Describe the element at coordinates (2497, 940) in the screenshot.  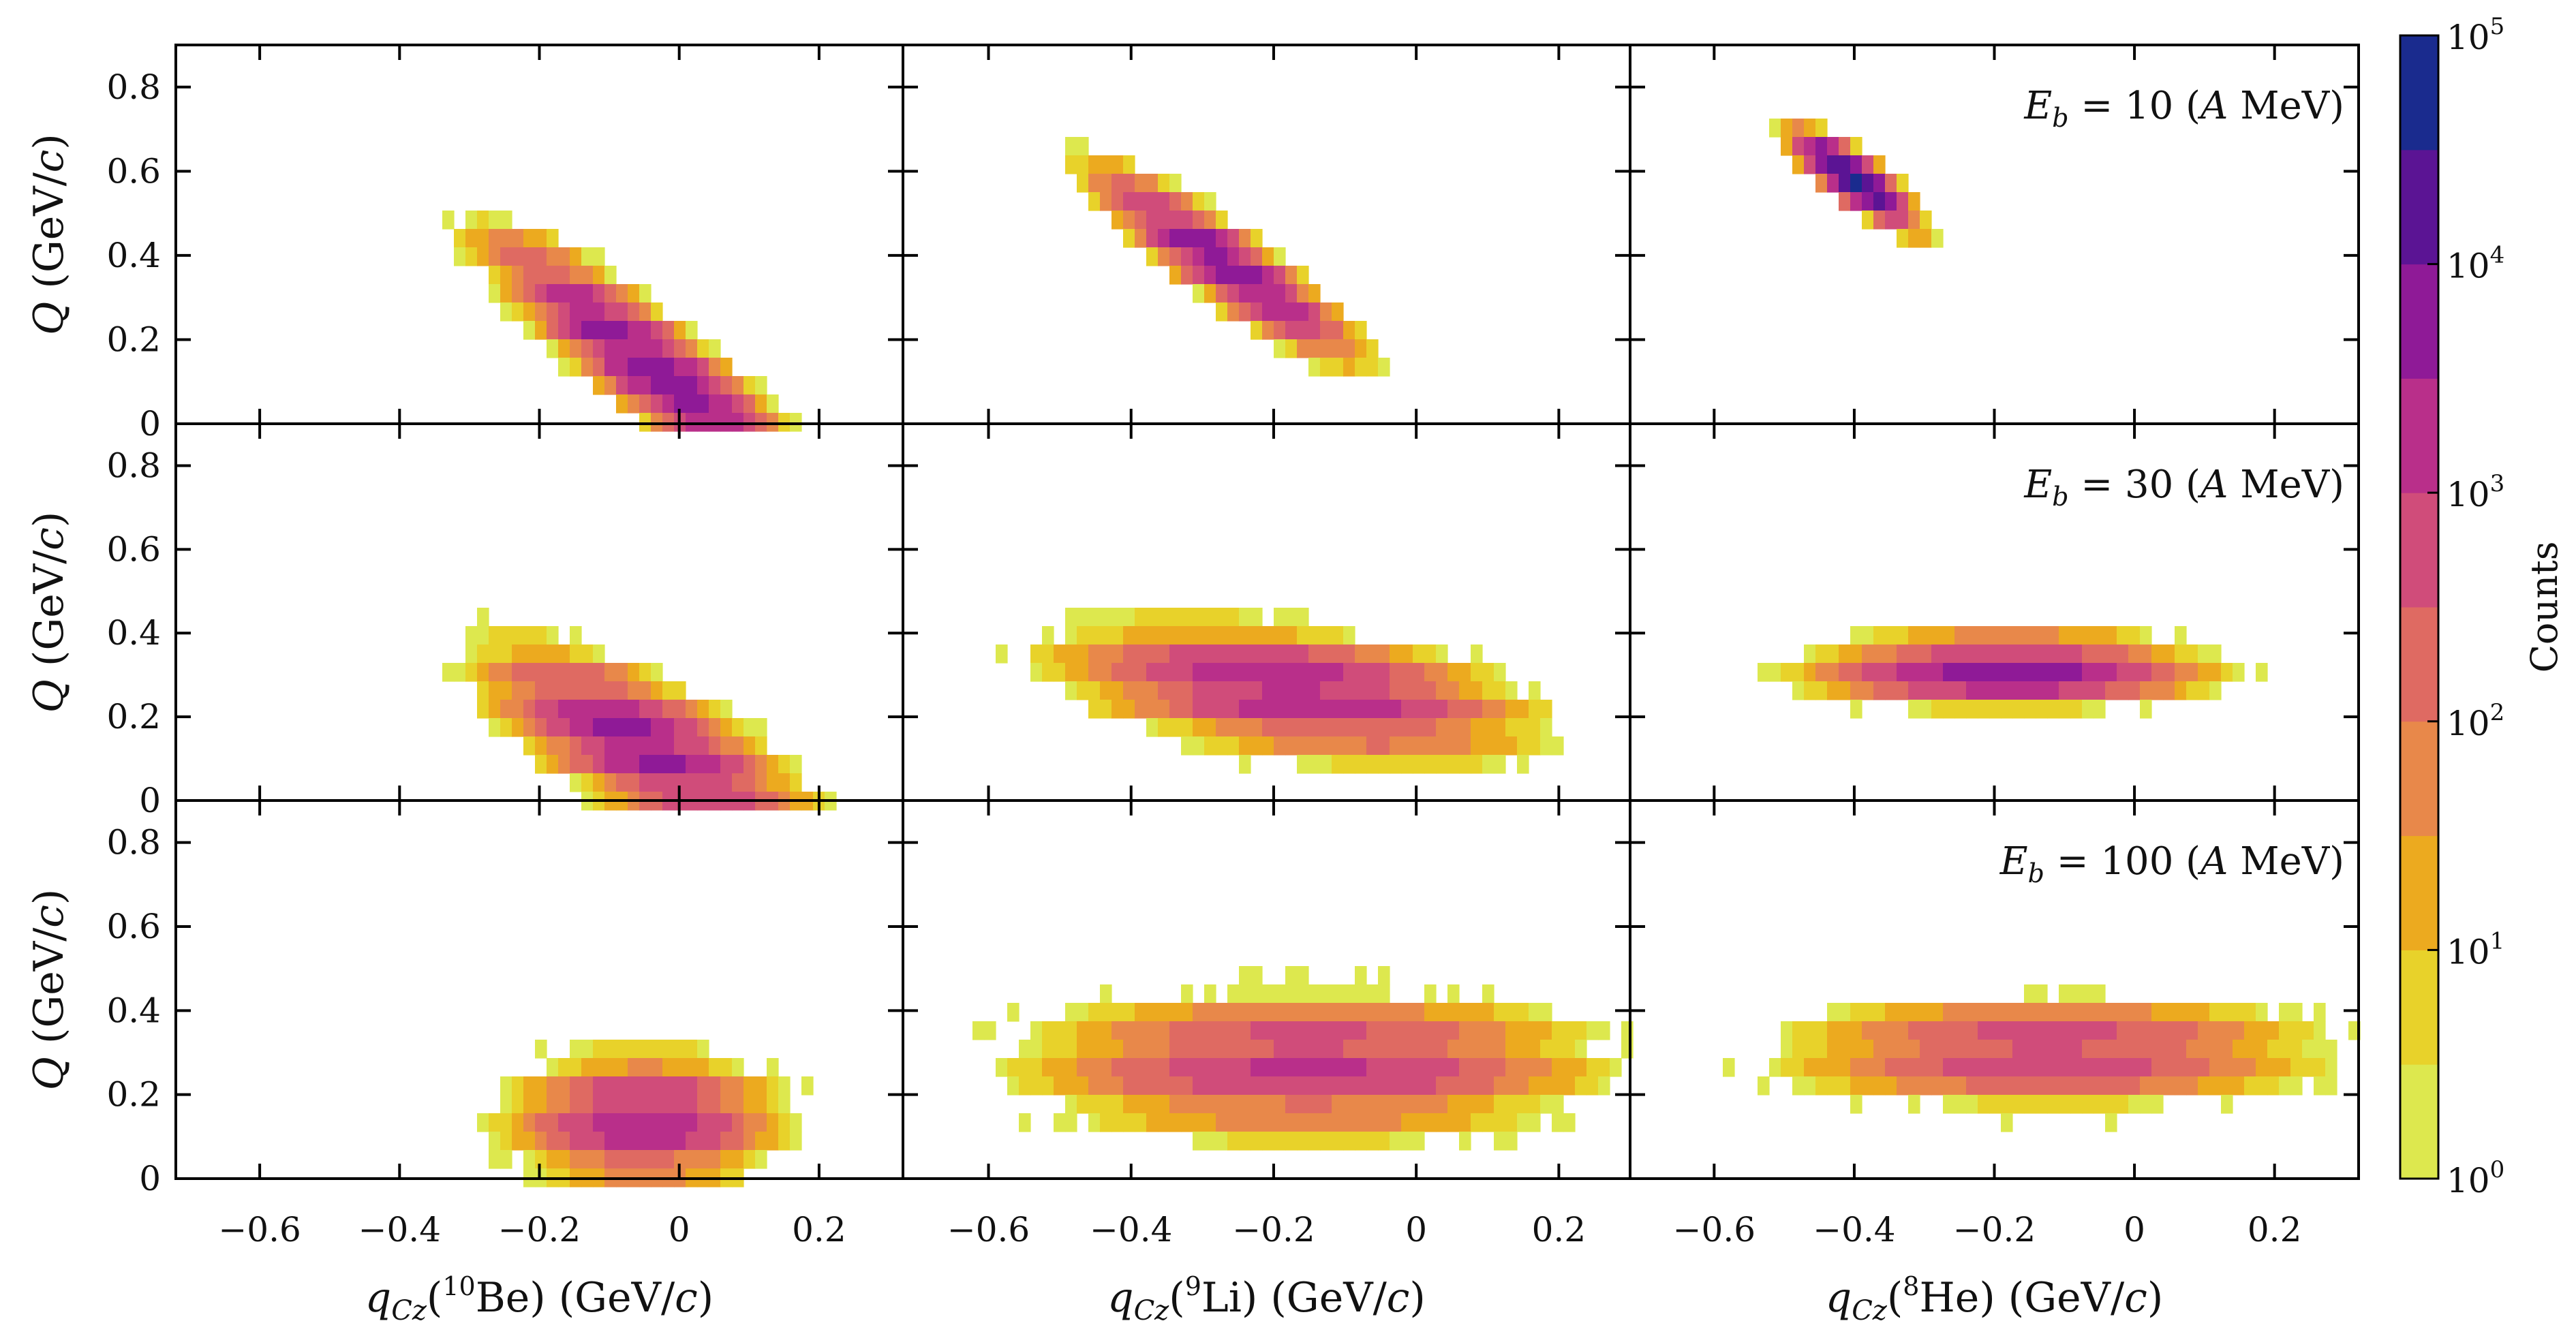
I see `colorbar-tick-exp: 1` at that location.